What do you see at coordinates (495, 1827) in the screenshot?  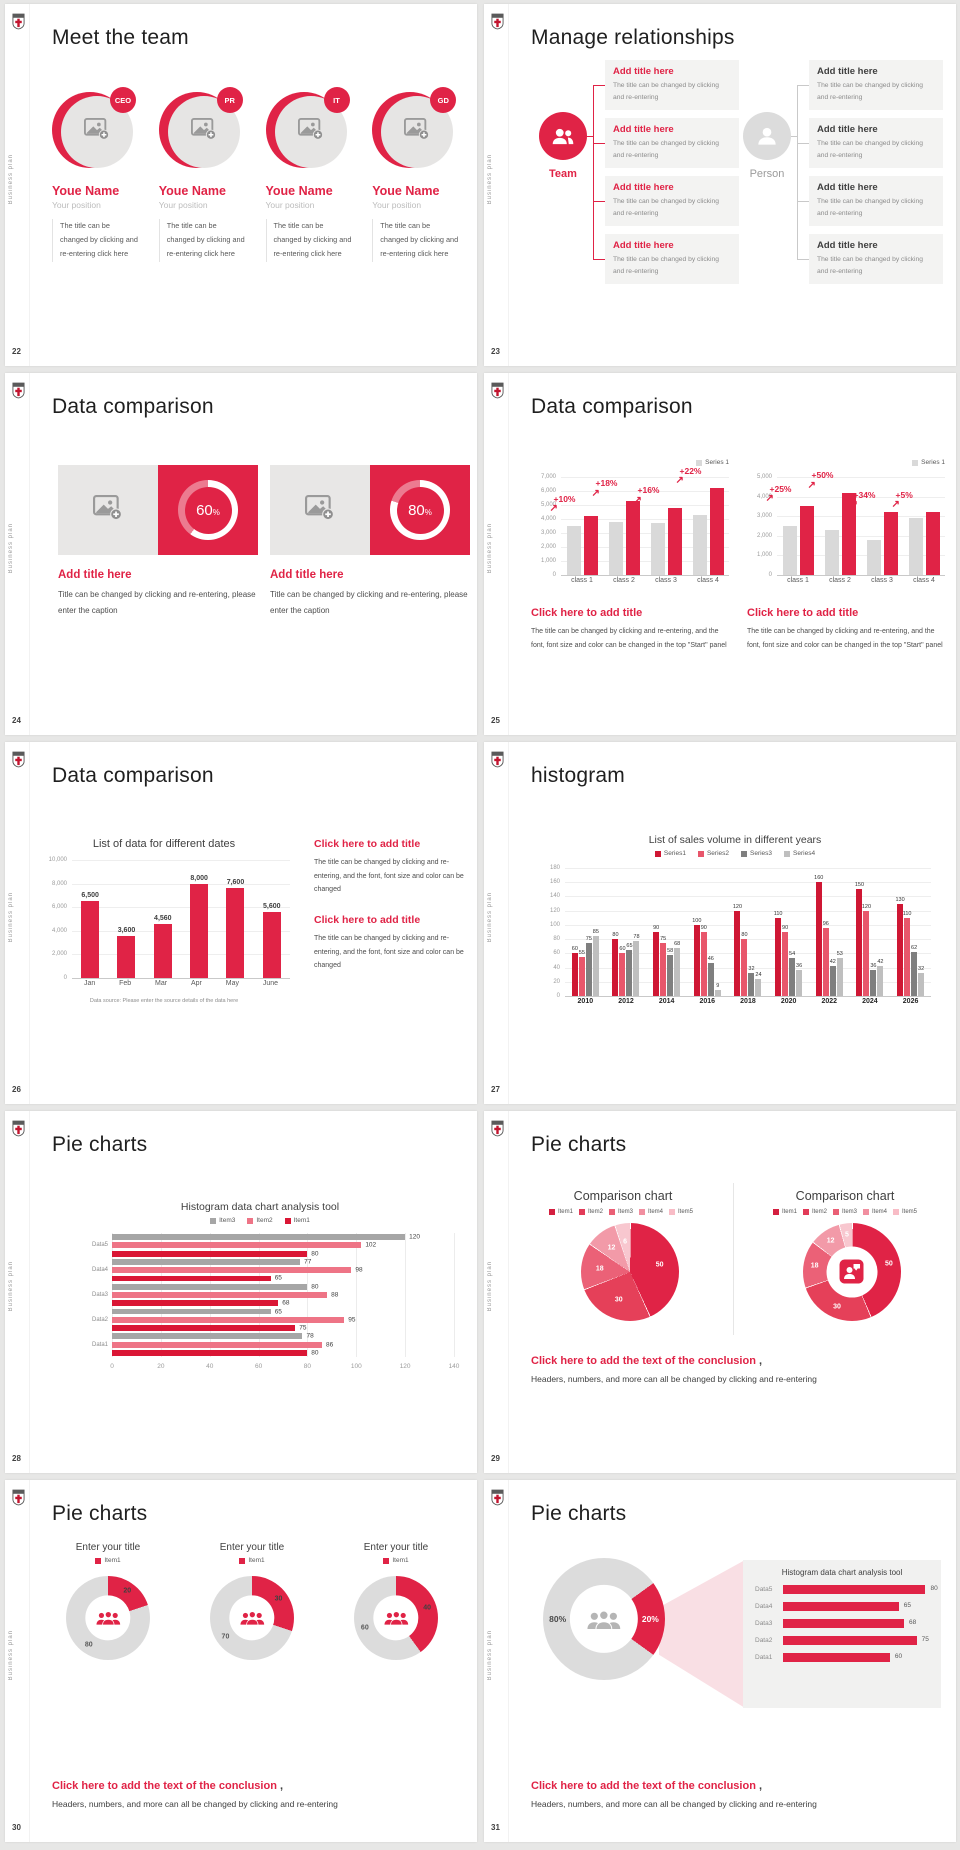 I see `page-number: 31` at bounding box center [495, 1827].